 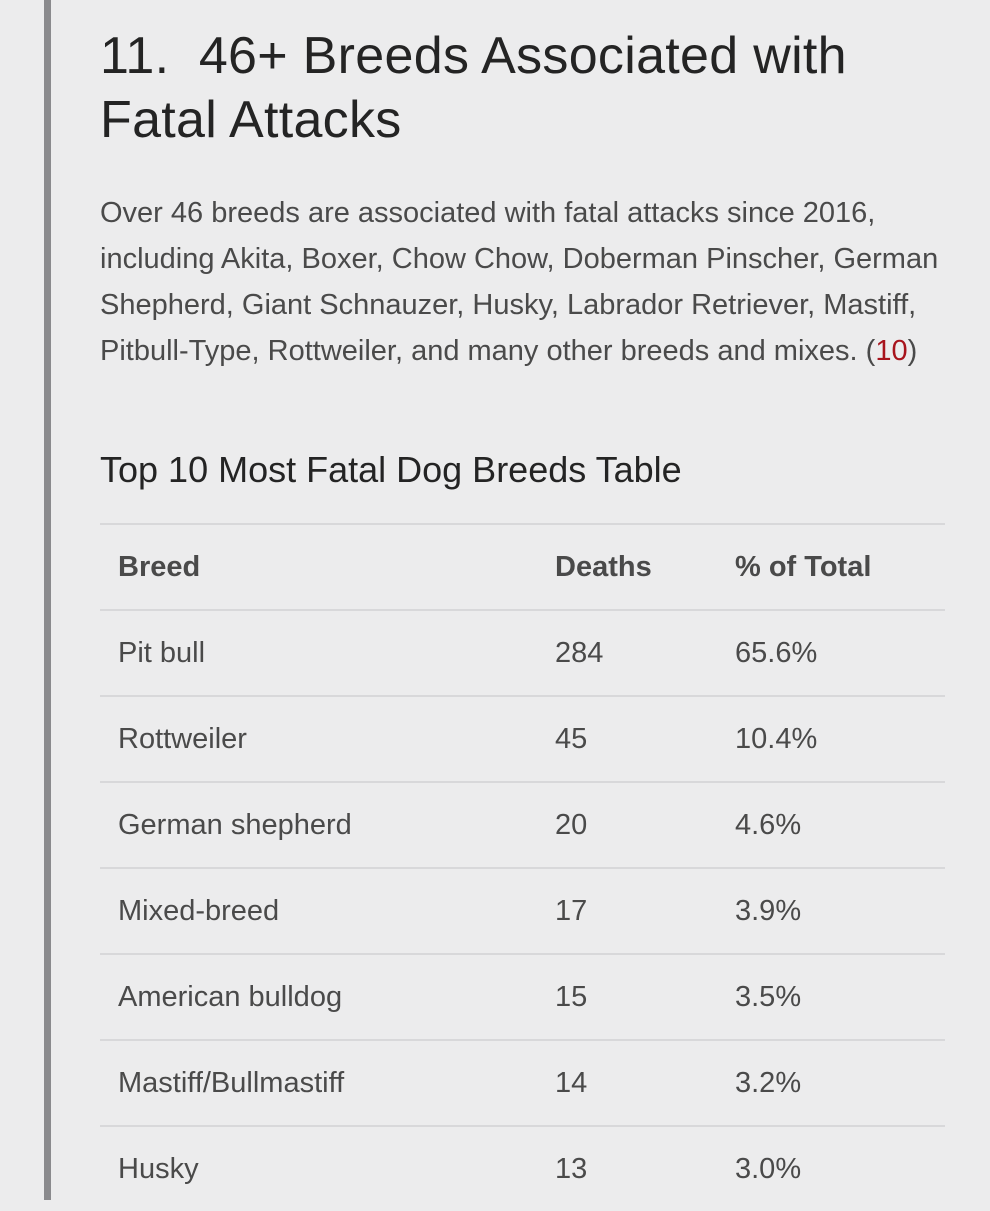 I want to click on blockquote-left-rule, so click(x=47, y=600).